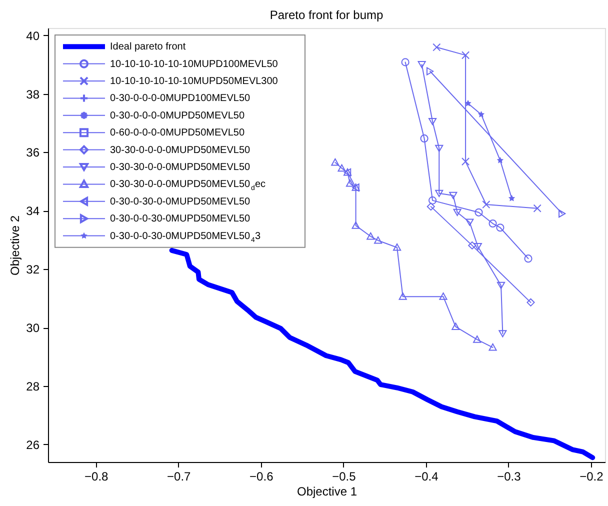  Describe the element at coordinates (148, 47) in the screenshot. I see `legend-label: Ideal pareto front` at that location.